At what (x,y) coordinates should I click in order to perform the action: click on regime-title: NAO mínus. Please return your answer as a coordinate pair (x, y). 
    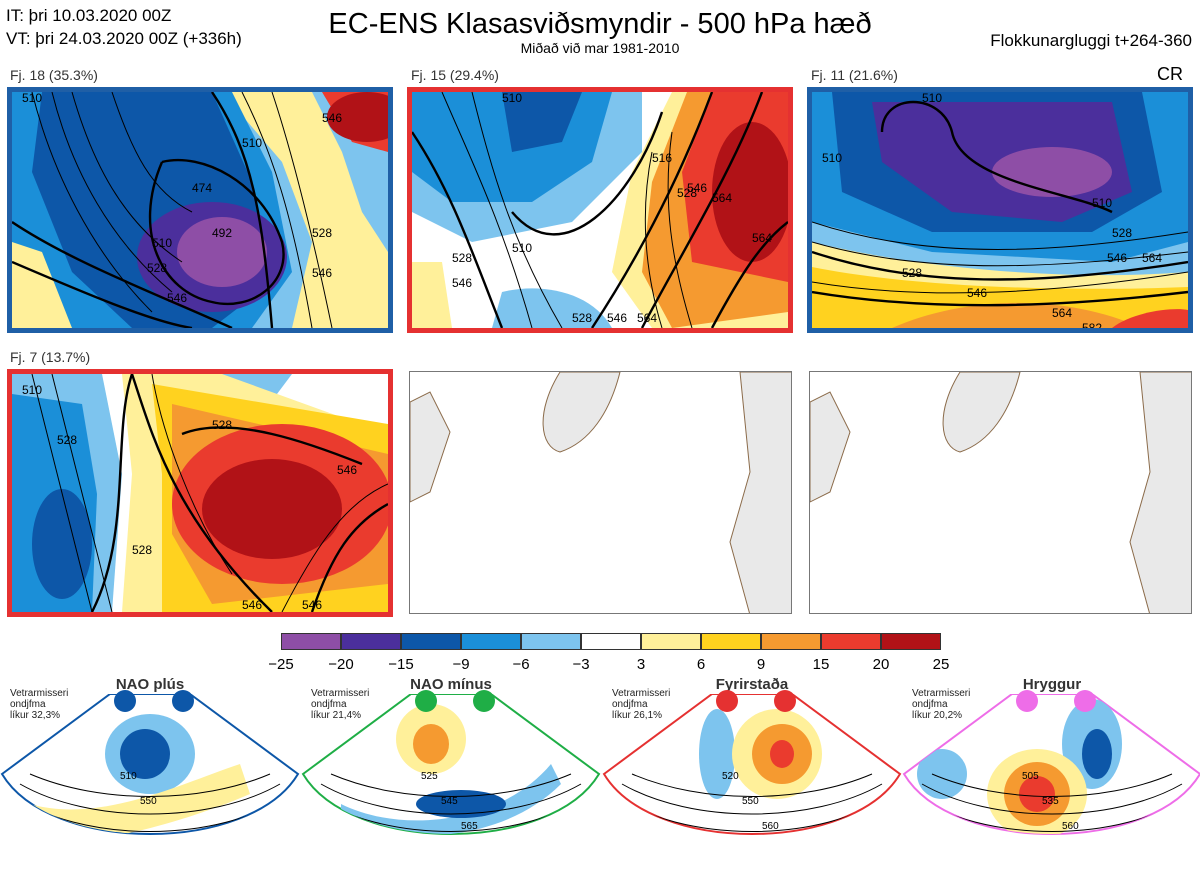
    Looking at the image, I should click on (451, 684).